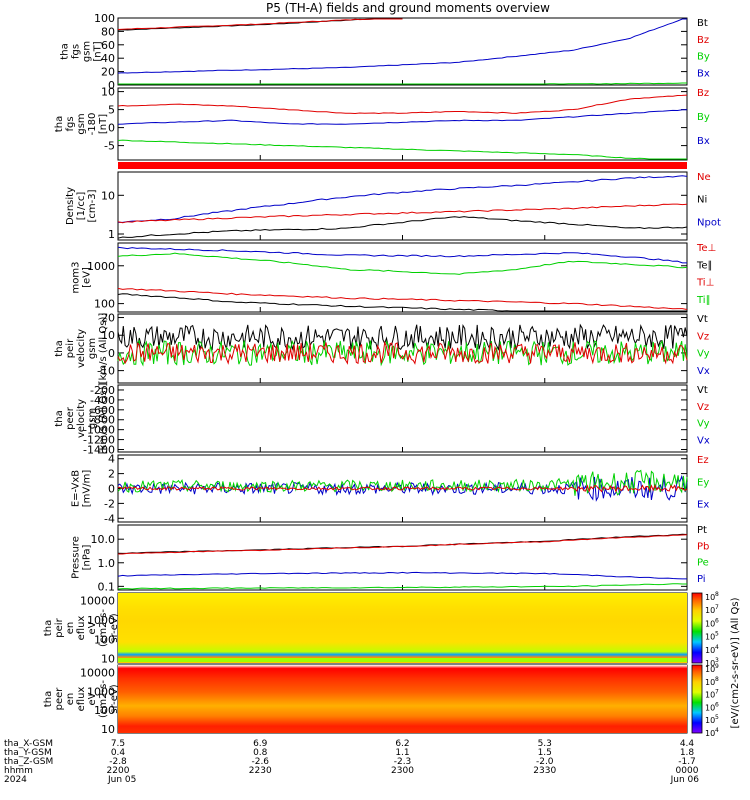  I want to click on x-row-label: tha_Y-GSM, so click(28, 753).